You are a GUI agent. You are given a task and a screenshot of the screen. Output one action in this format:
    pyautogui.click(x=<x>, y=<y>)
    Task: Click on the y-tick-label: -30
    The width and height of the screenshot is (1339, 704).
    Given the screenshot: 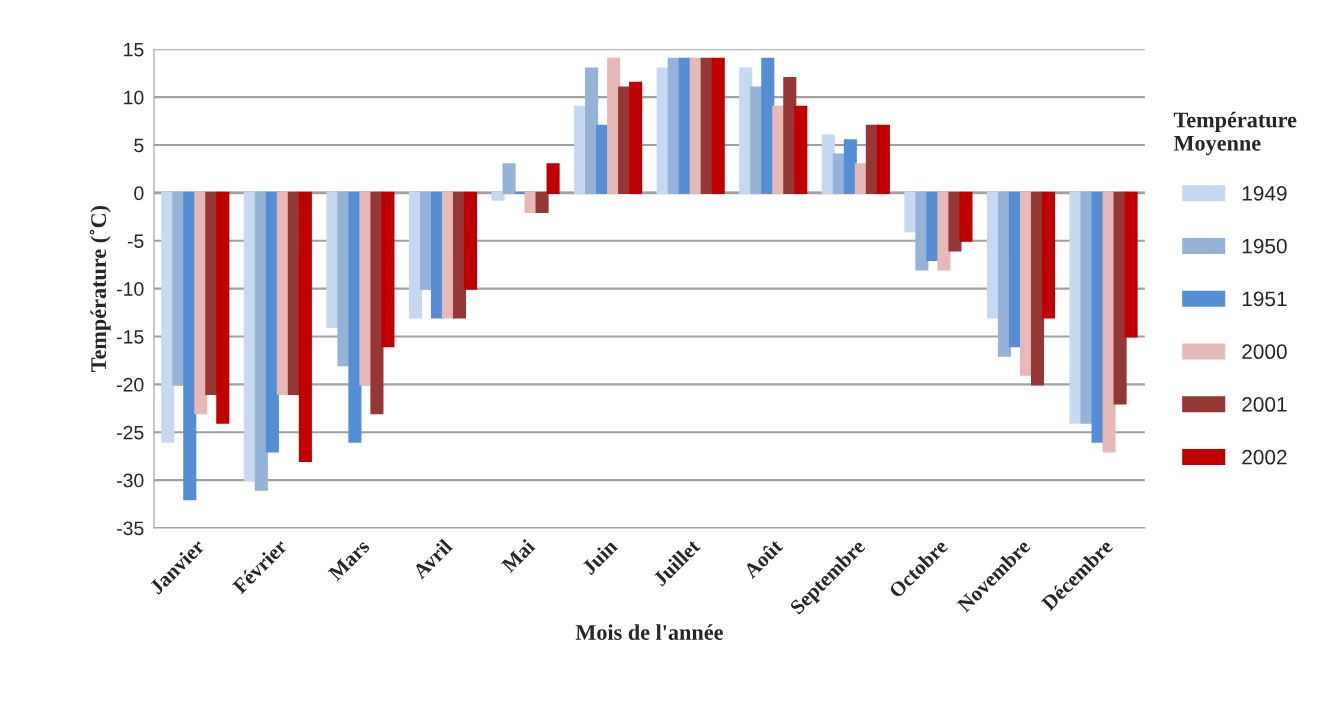 What is the action you would take?
    pyautogui.click(x=130, y=480)
    